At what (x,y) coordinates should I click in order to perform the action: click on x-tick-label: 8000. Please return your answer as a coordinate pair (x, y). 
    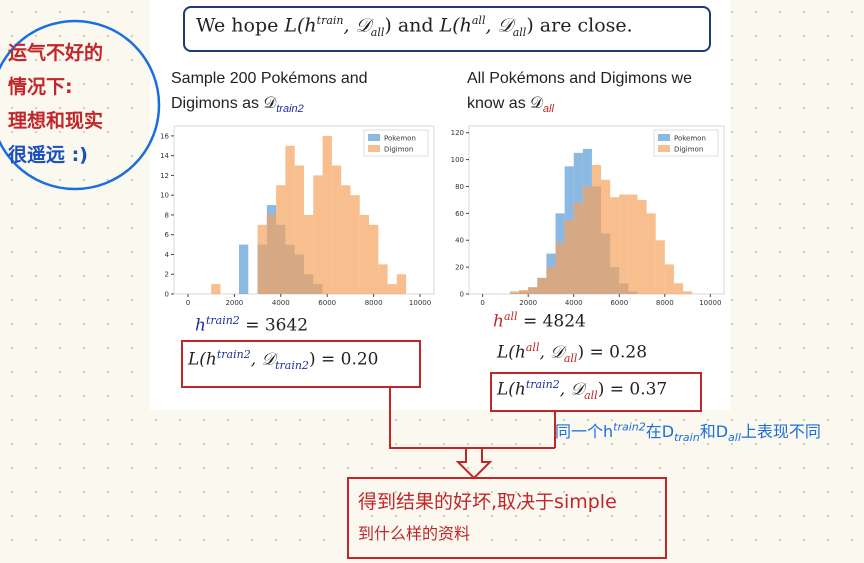
    Looking at the image, I should click on (665, 303).